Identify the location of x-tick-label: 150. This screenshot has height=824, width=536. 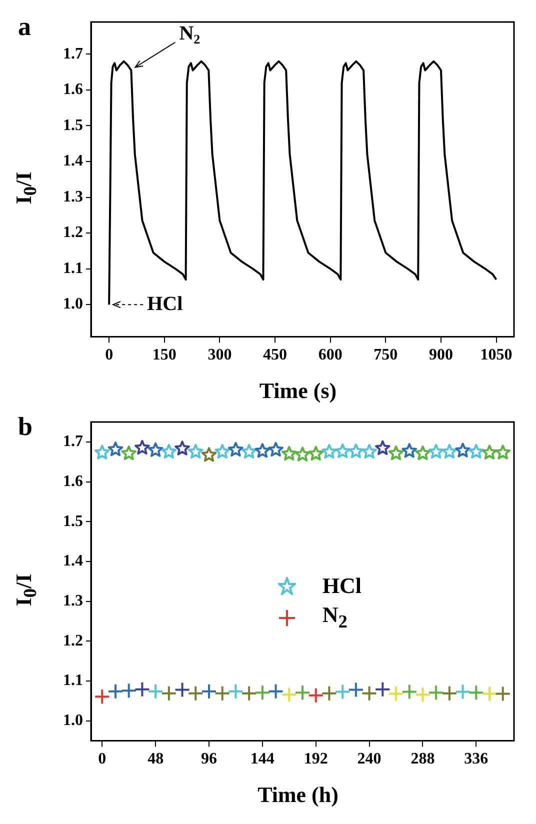
(164, 355).